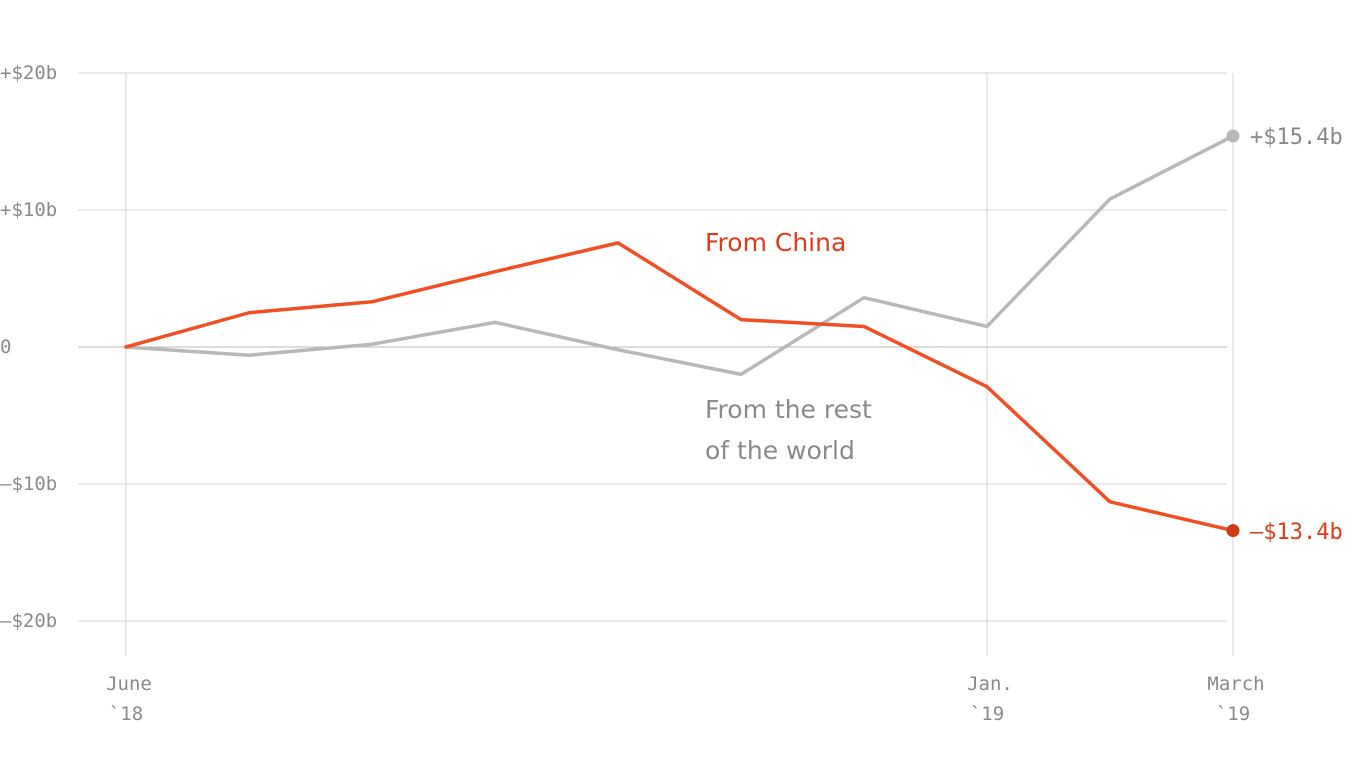 This screenshot has width=1366, height=768. Describe the element at coordinates (788, 409) in the screenshot. I see `series-label-world: From the rest` at that location.